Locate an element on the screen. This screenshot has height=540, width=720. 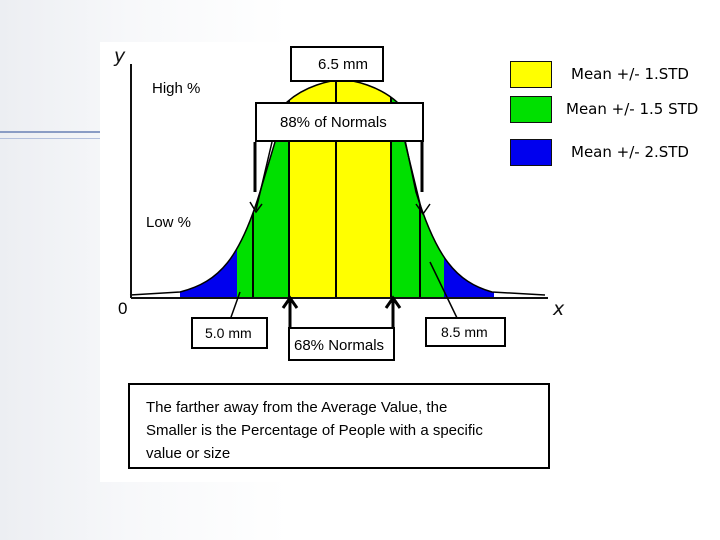
right-value-box: 8.5 mm is located at coordinates (465, 332).